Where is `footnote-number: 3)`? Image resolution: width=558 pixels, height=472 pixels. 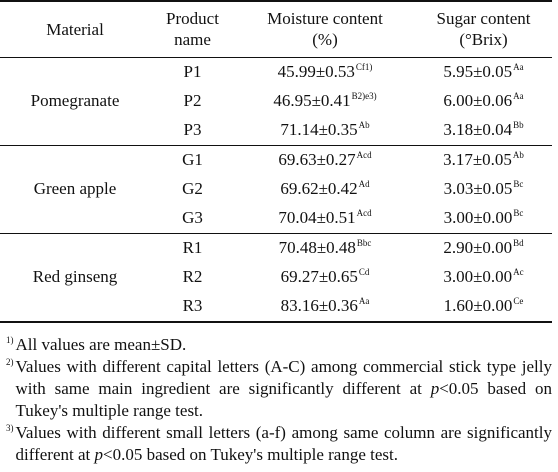
footnote-number: 3) is located at coordinates (10, 428).